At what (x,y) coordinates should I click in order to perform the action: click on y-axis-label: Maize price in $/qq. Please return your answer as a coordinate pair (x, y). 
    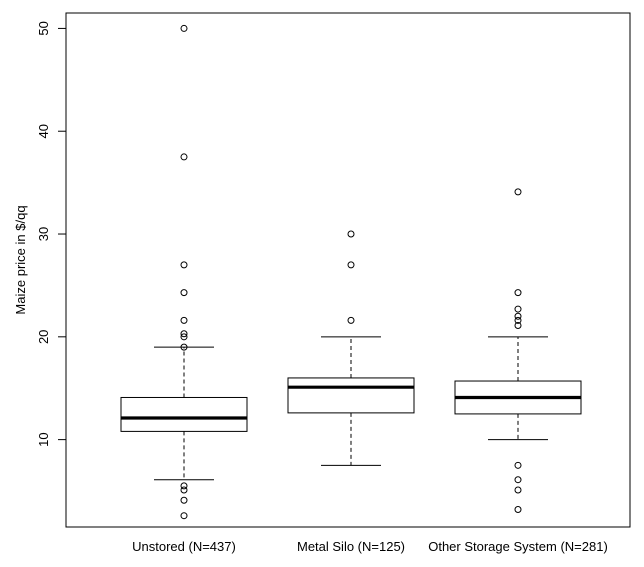
    Looking at the image, I should click on (20, 259).